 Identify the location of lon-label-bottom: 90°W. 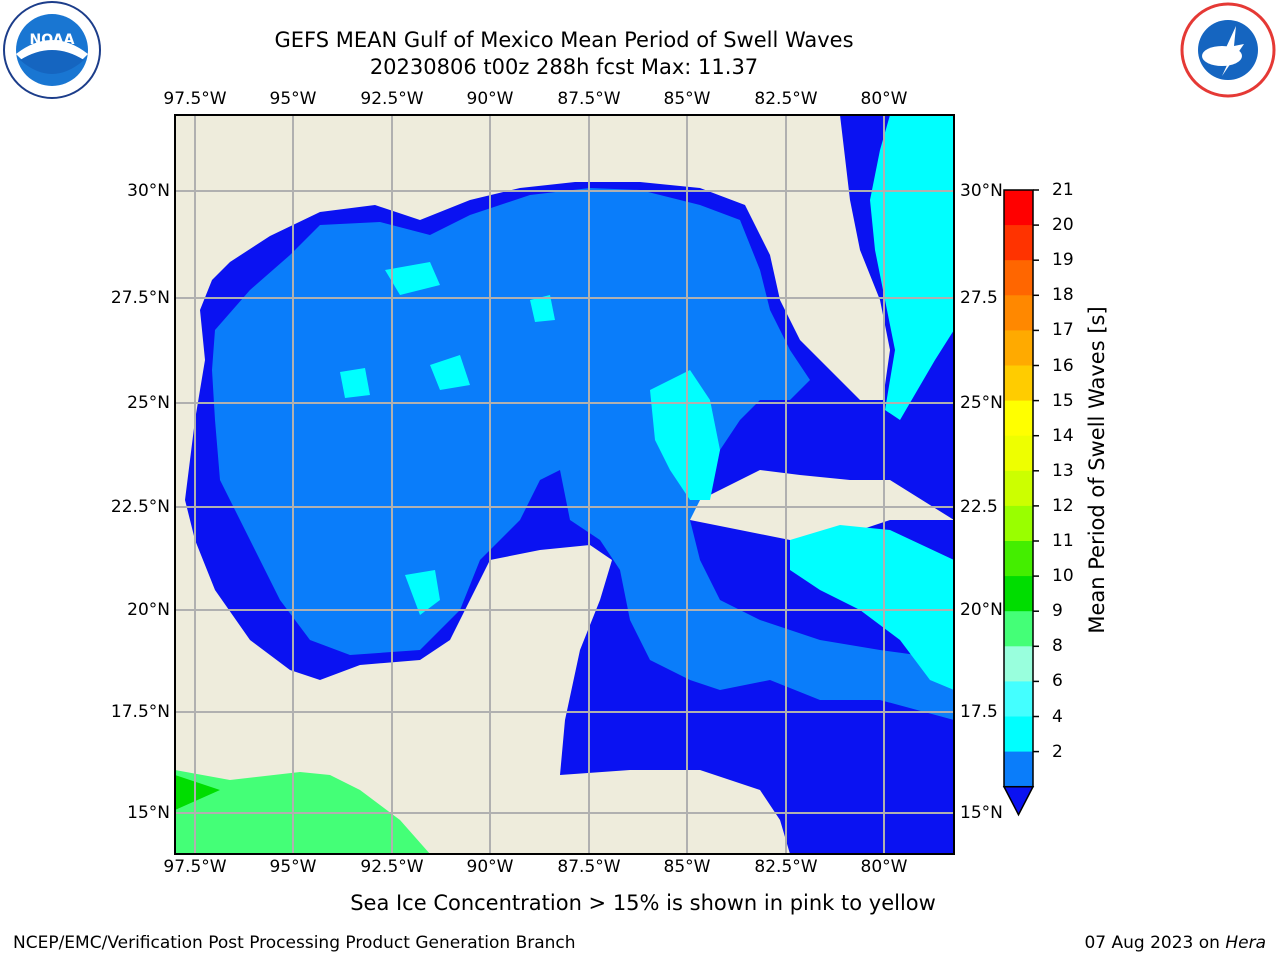
(490, 867).